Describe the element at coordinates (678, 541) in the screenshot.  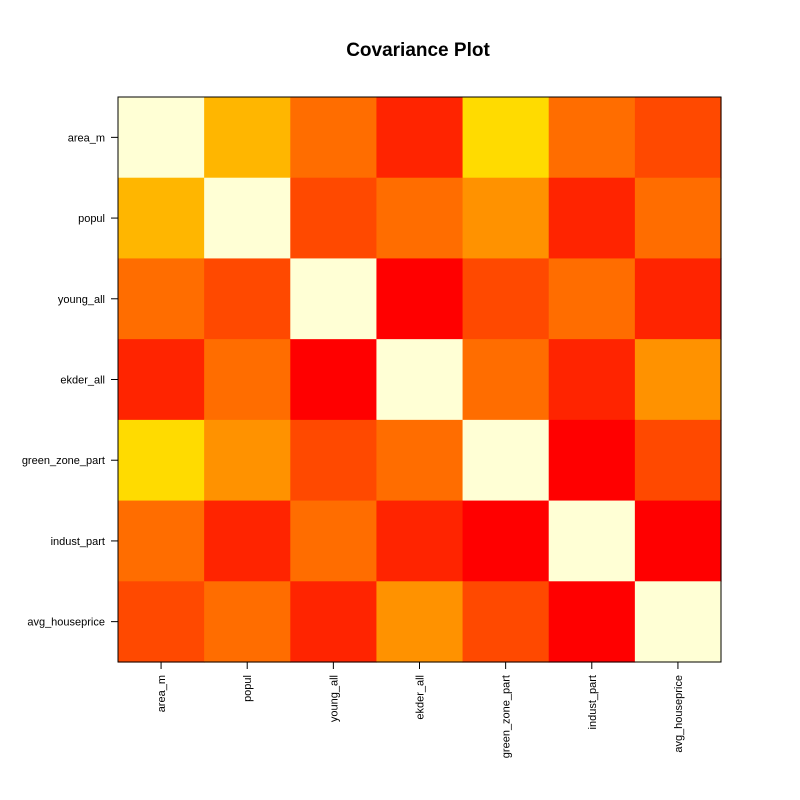
I see `heatmap-cell-indust_part-avg_houseprice` at that location.